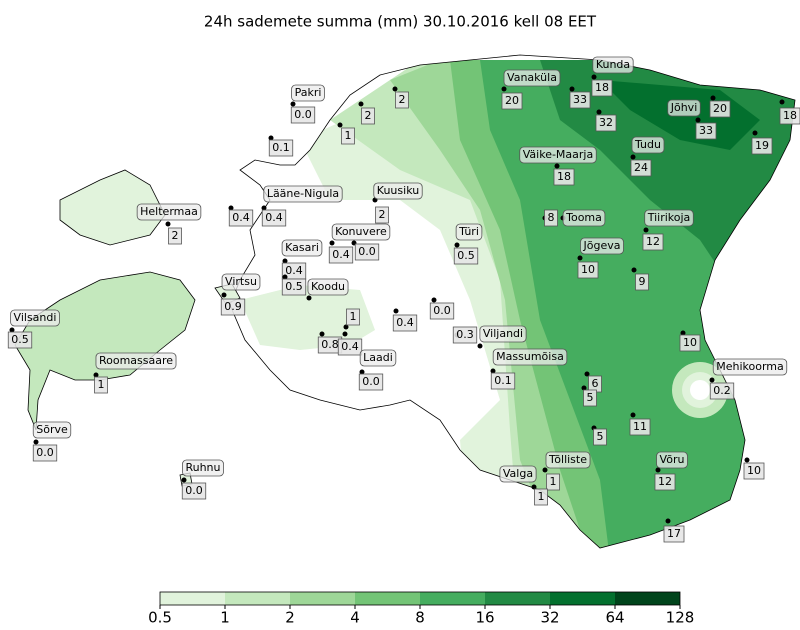 Image resolution: width=800 pixels, height=630 pixels. Describe the element at coordinates (720, 108) in the screenshot. I see `station-value: 20` at that location.